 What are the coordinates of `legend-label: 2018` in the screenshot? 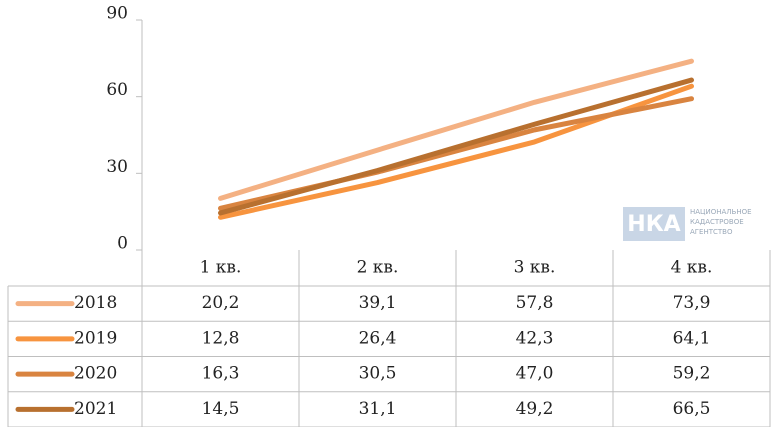 It's located at (95, 303).